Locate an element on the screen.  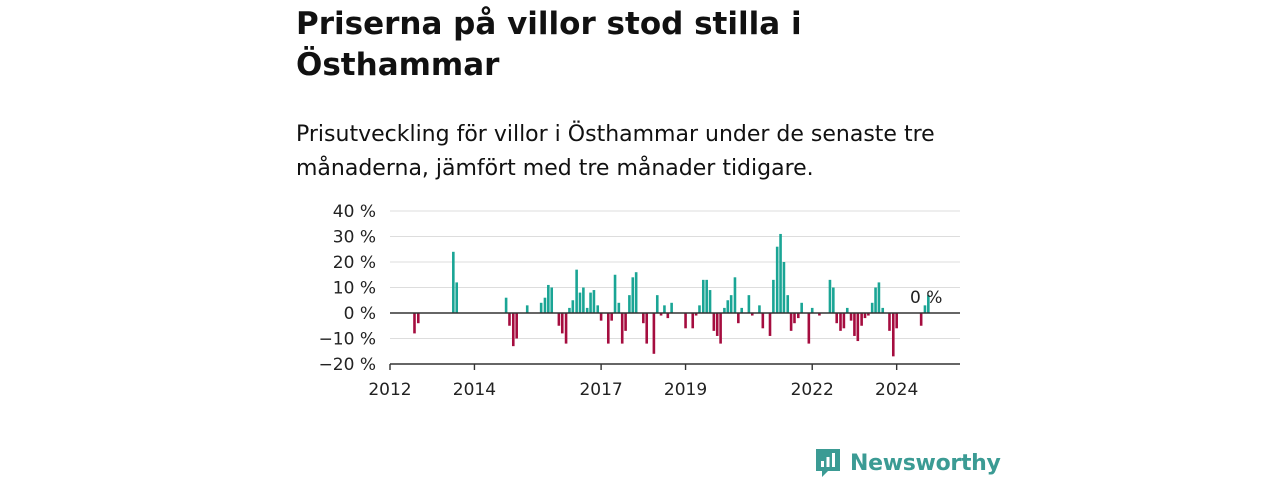
annotations: 0 % is located at coordinates (926, 298).